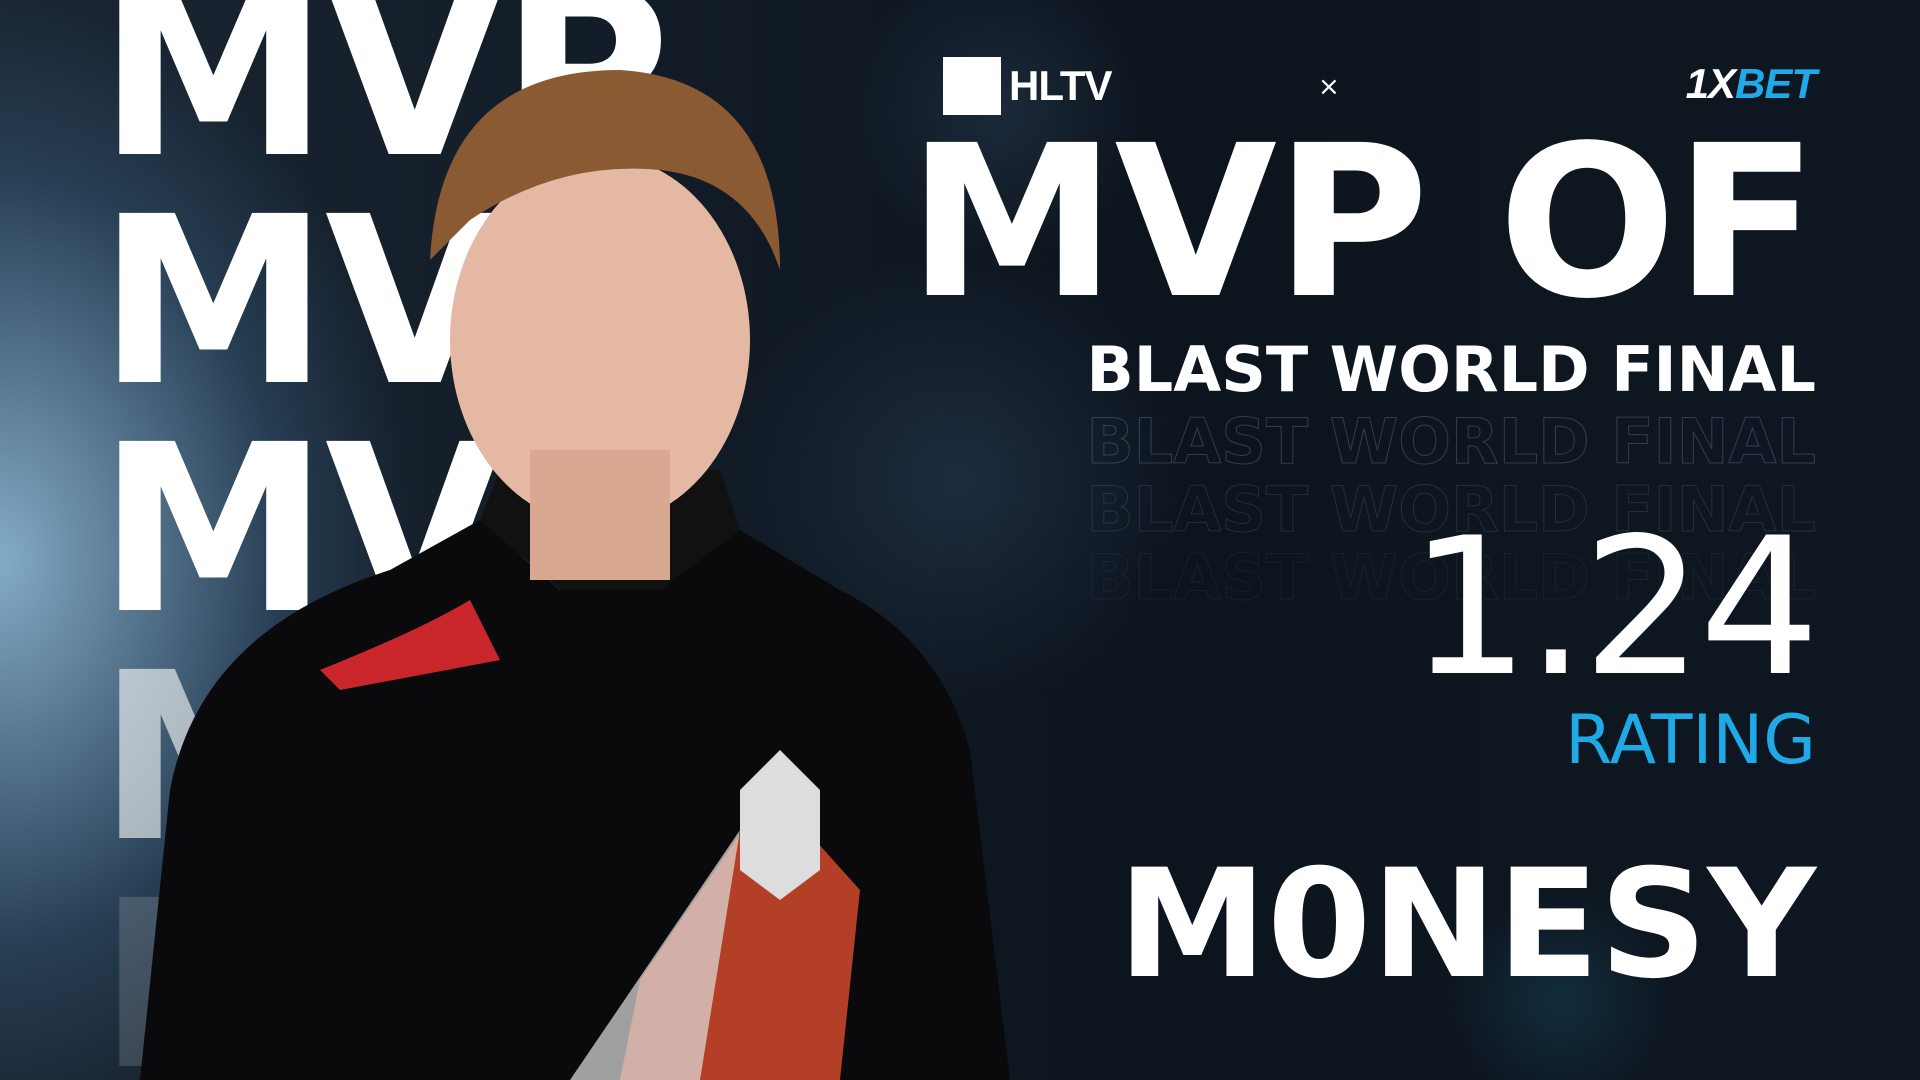 The height and width of the screenshot is (1080, 1920). What do you see at coordinates (1751, 83) in the screenshot?
I see `sponsor-logo: 1XBET` at bounding box center [1751, 83].